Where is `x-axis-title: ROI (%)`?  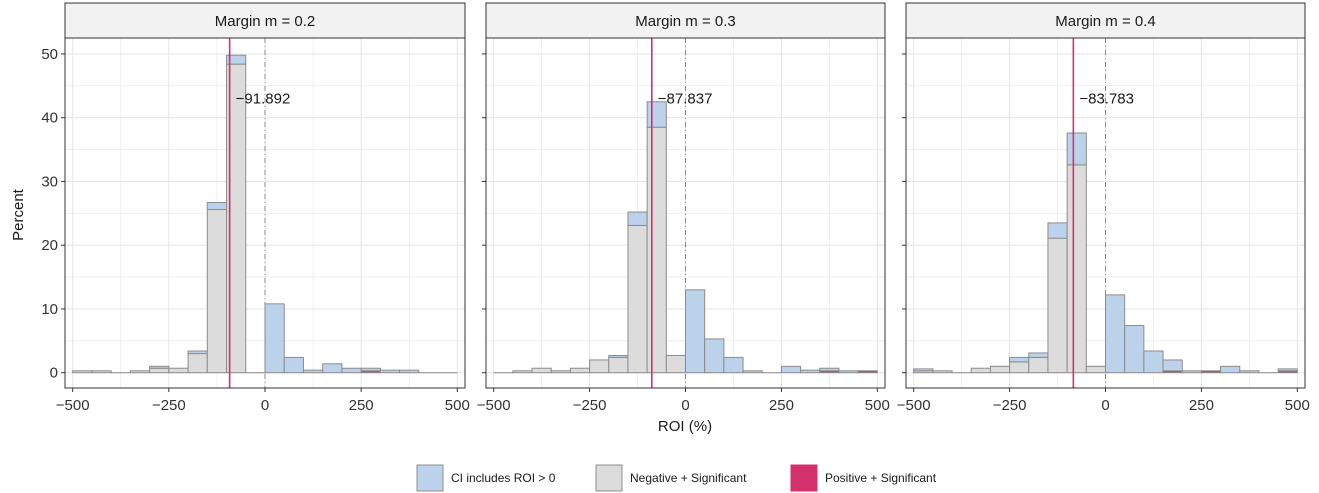 x-axis-title: ROI (%) is located at coordinates (685, 426).